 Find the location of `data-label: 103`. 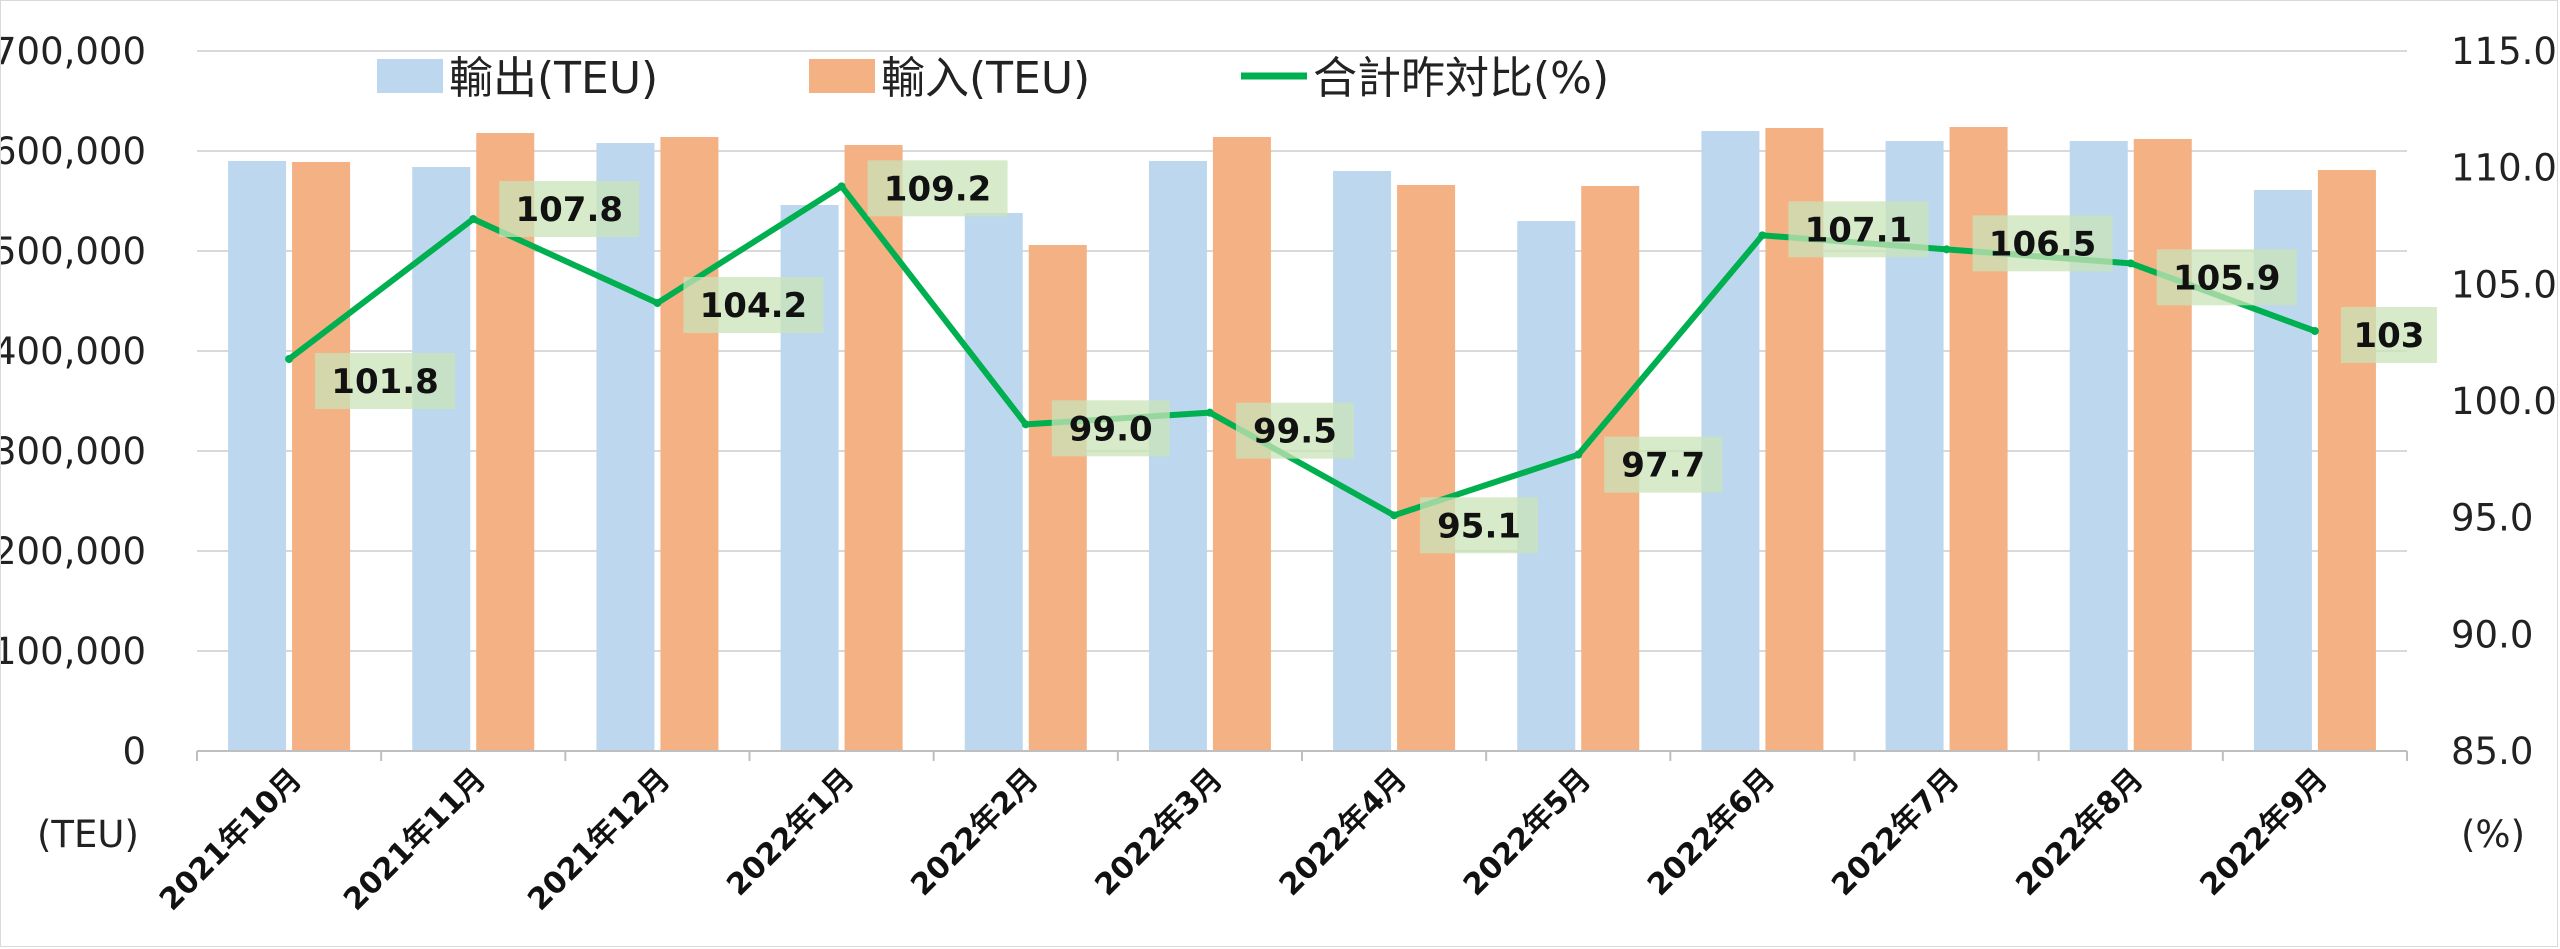

data-label: 103 is located at coordinates (2388, 336).